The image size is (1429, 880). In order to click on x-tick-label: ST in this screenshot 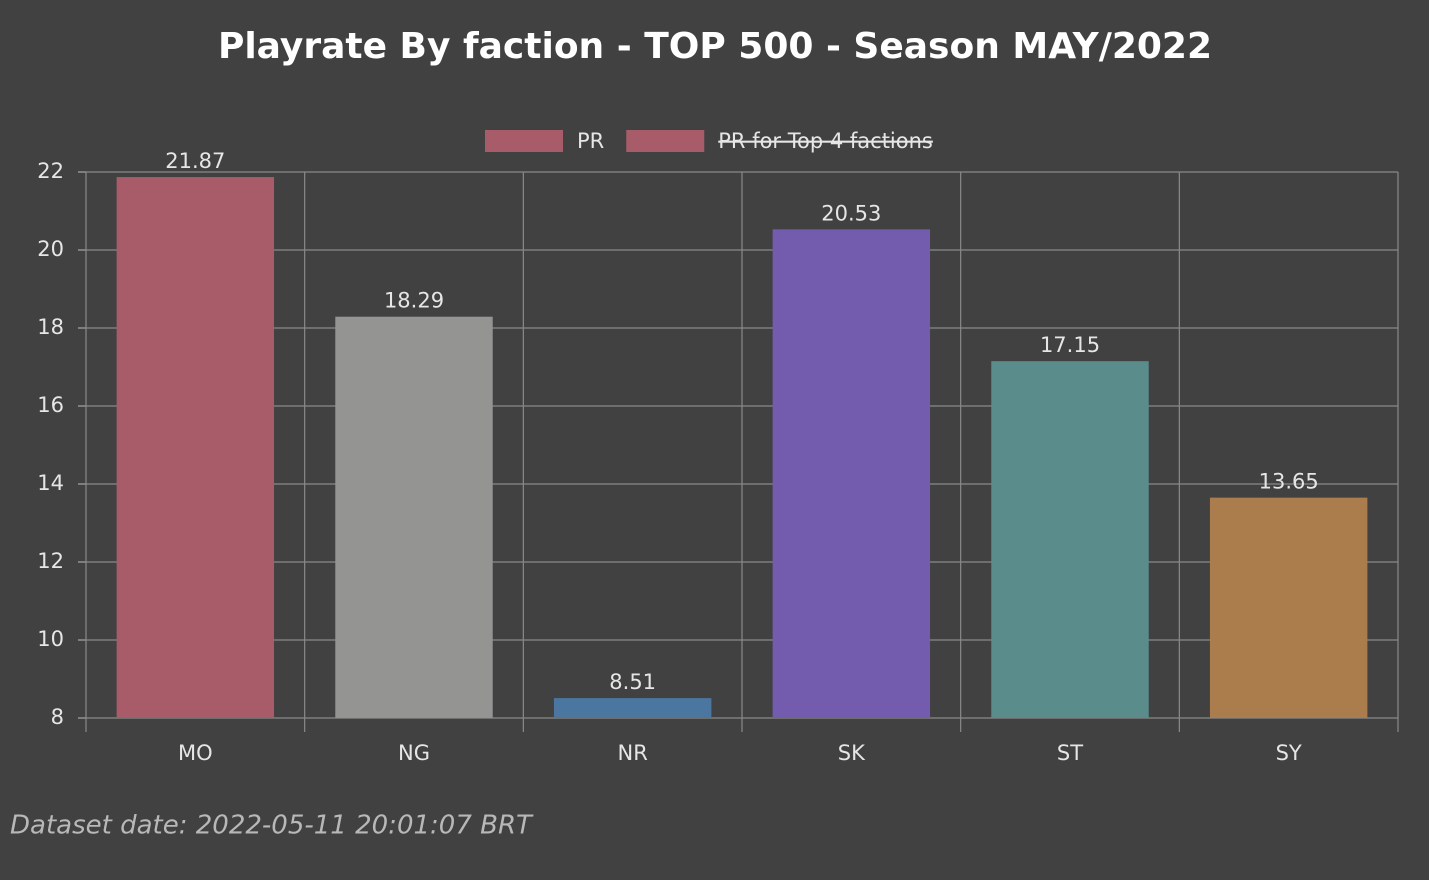, I will do `click(1070, 753)`.